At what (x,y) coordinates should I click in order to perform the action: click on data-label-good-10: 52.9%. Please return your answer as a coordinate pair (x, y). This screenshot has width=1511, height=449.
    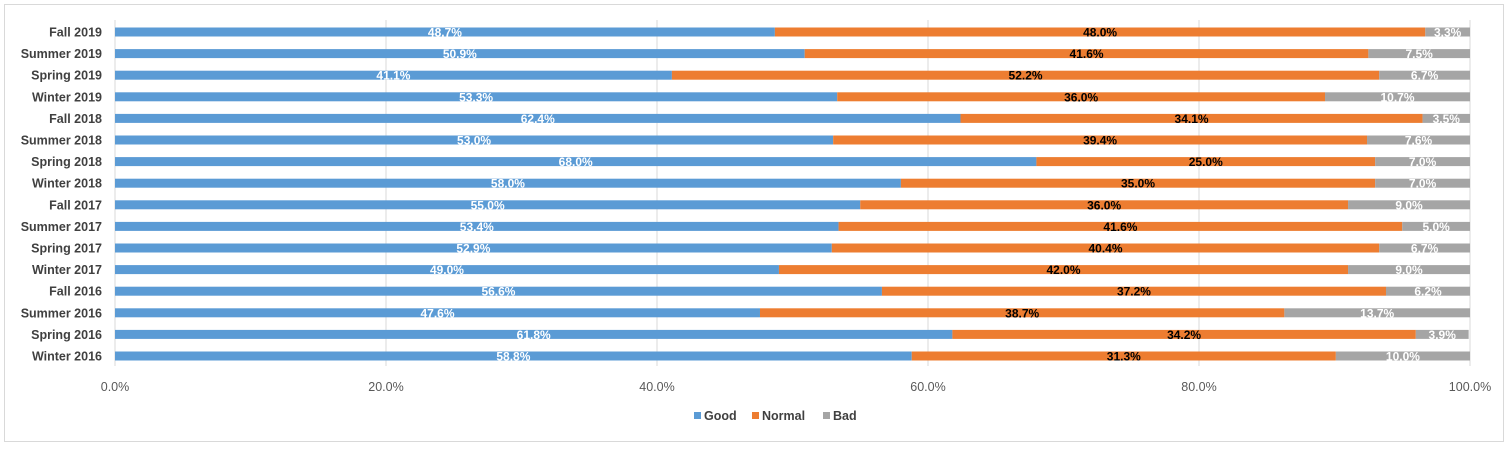
    Looking at the image, I should click on (473, 249).